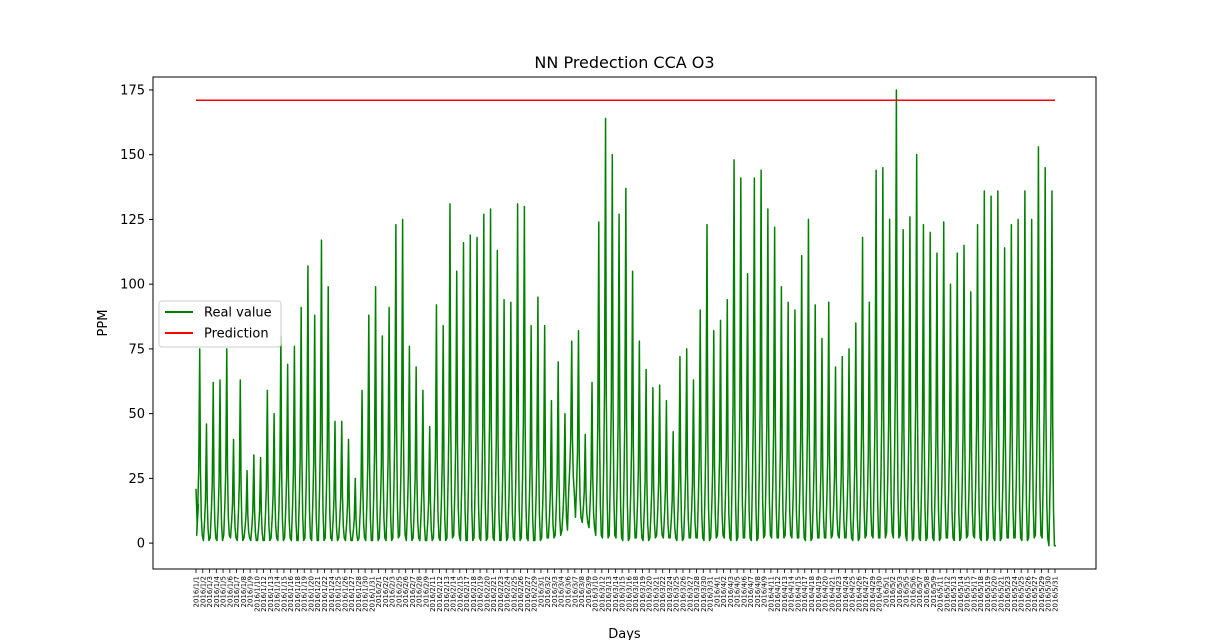 This screenshot has width=1220, height=640. Describe the element at coordinates (724, 591) in the screenshot. I see `x-tick-label: 2016/4/2` at that location.